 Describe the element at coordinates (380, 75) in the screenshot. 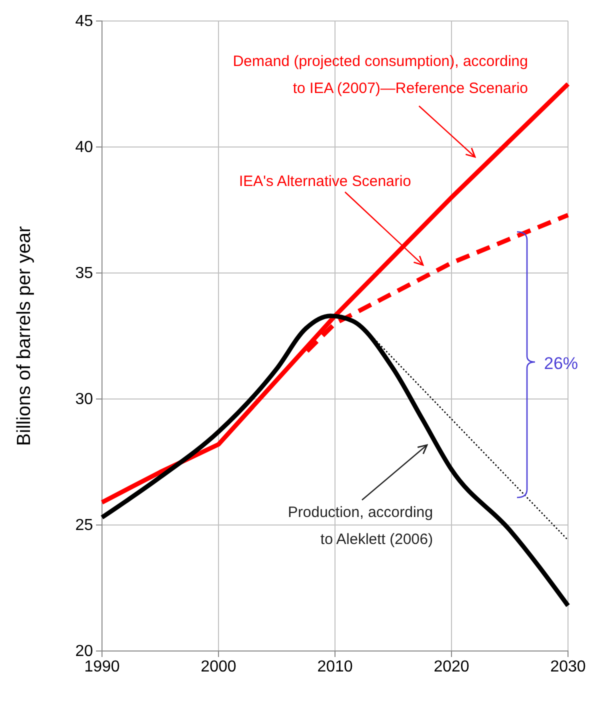

I see `annotation: Demand (projected consumption), according to IEA (2007)—Reference Scenario` at that location.